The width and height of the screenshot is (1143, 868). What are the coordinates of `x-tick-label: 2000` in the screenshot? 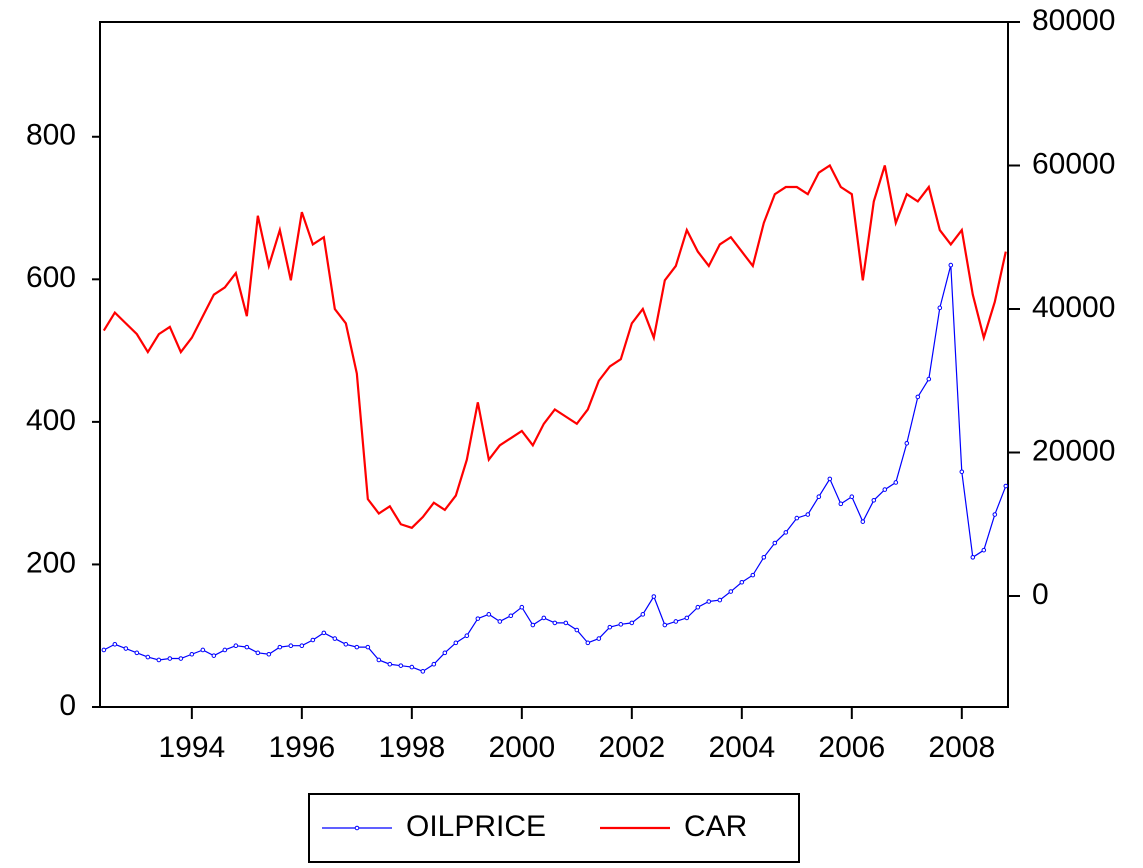 It's located at (521, 747).